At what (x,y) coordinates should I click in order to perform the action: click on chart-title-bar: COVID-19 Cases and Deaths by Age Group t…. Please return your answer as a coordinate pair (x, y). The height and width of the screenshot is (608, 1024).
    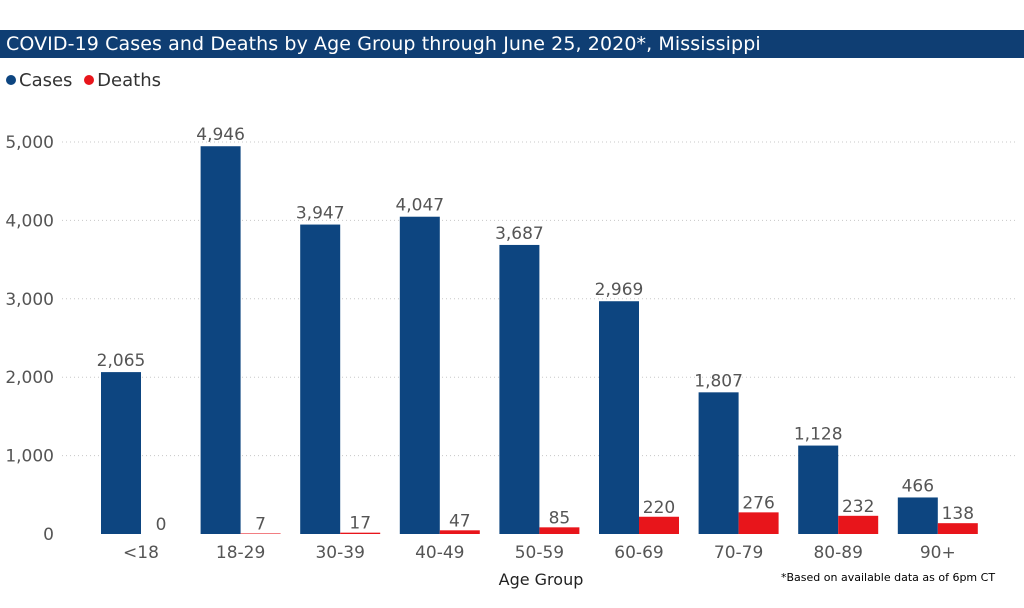
    Looking at the image, I should click on (512, 44).